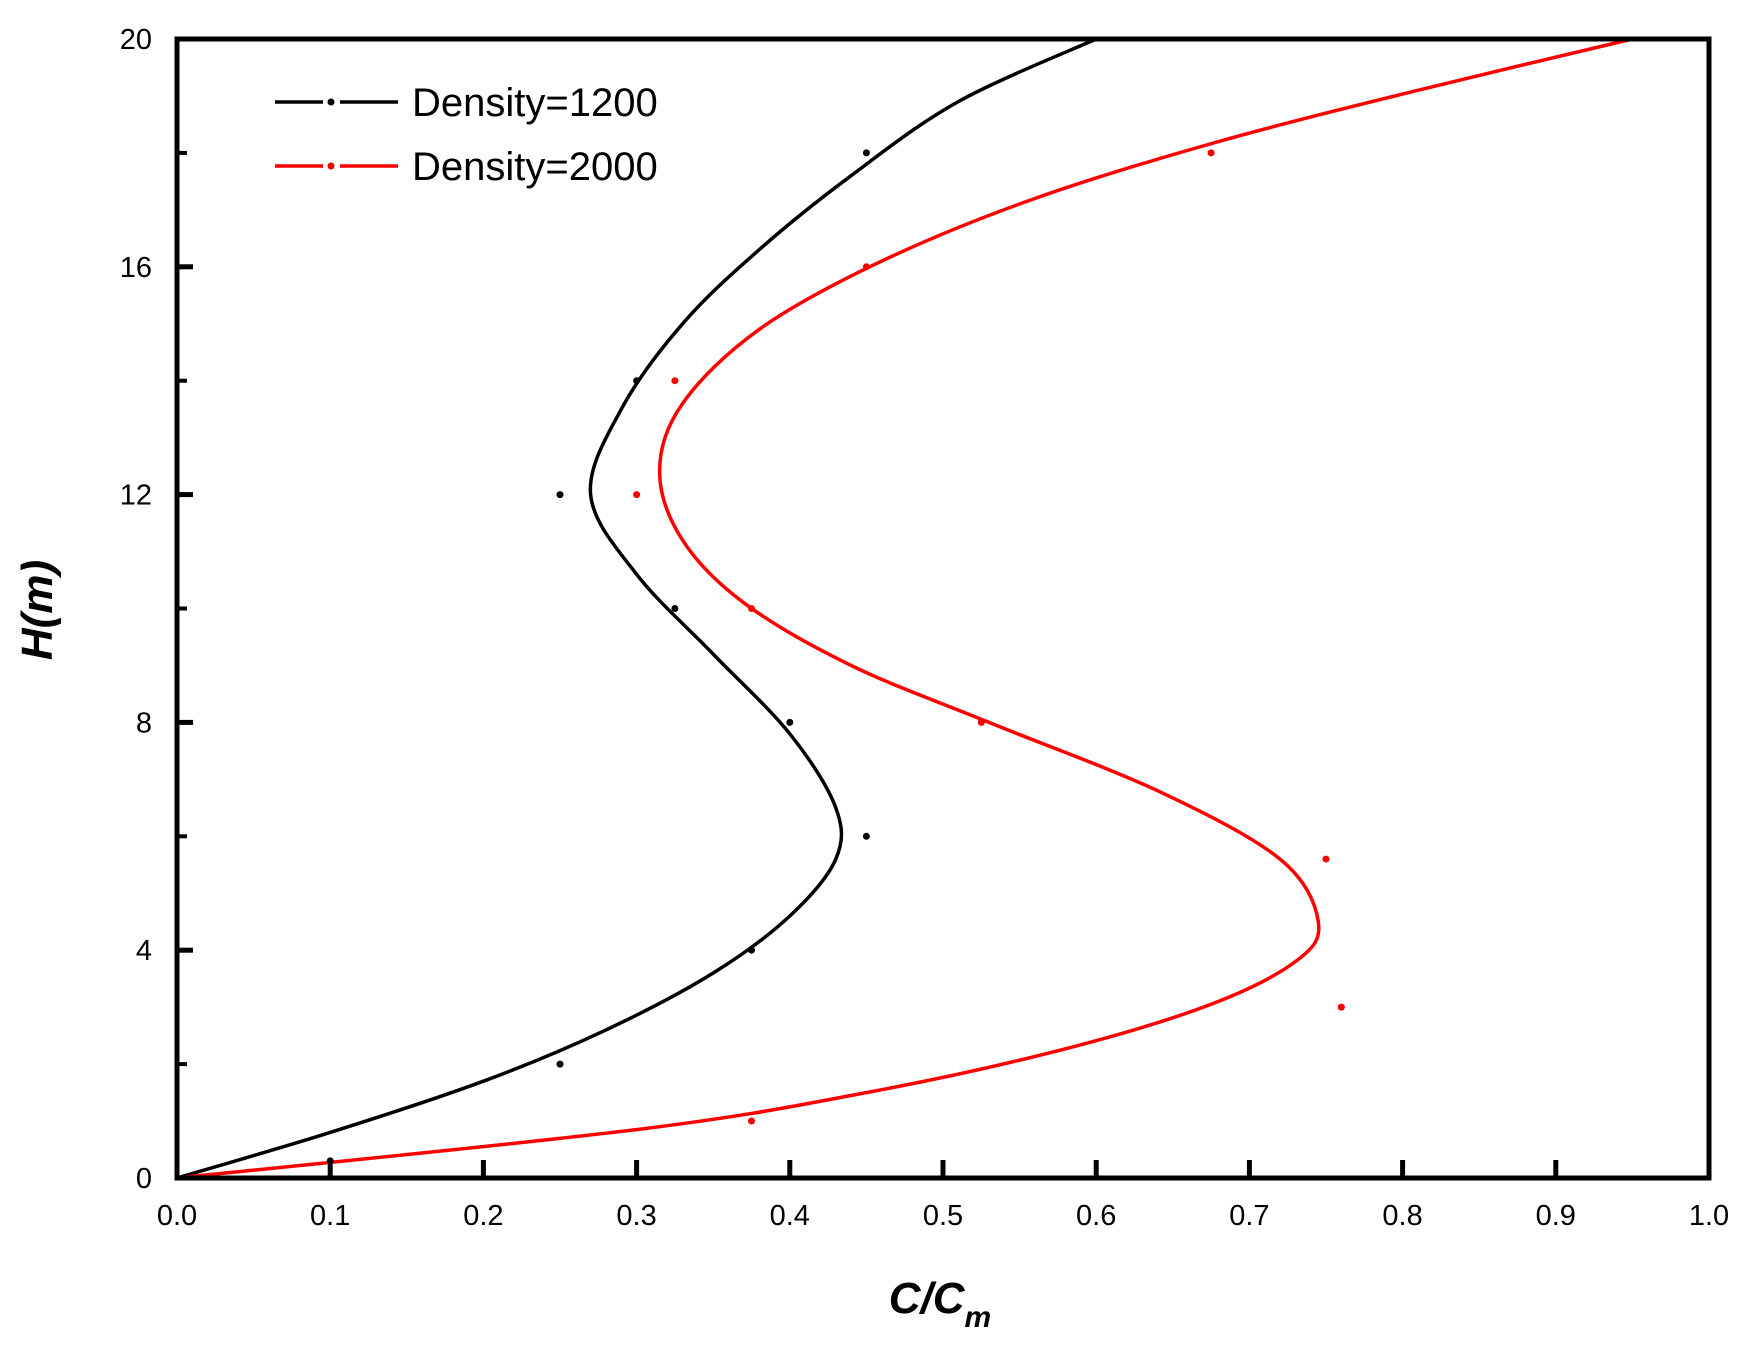  Describe the element at coordinates (943, 1216) in the screenshot. I see `x-tick-label: 0.5` at that location.